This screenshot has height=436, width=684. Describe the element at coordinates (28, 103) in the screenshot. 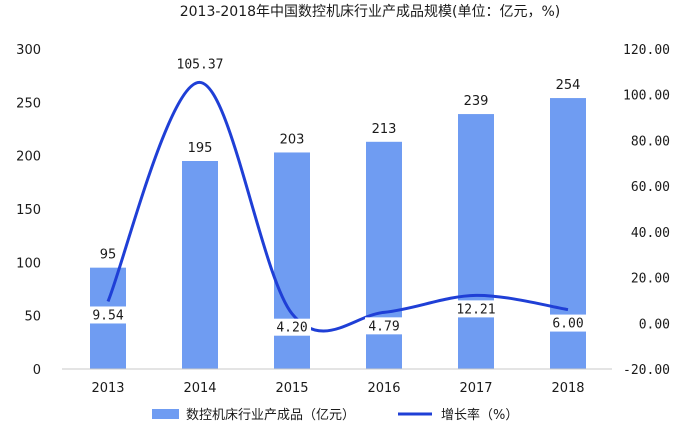

I see `left-tick-label: 250` at that location.